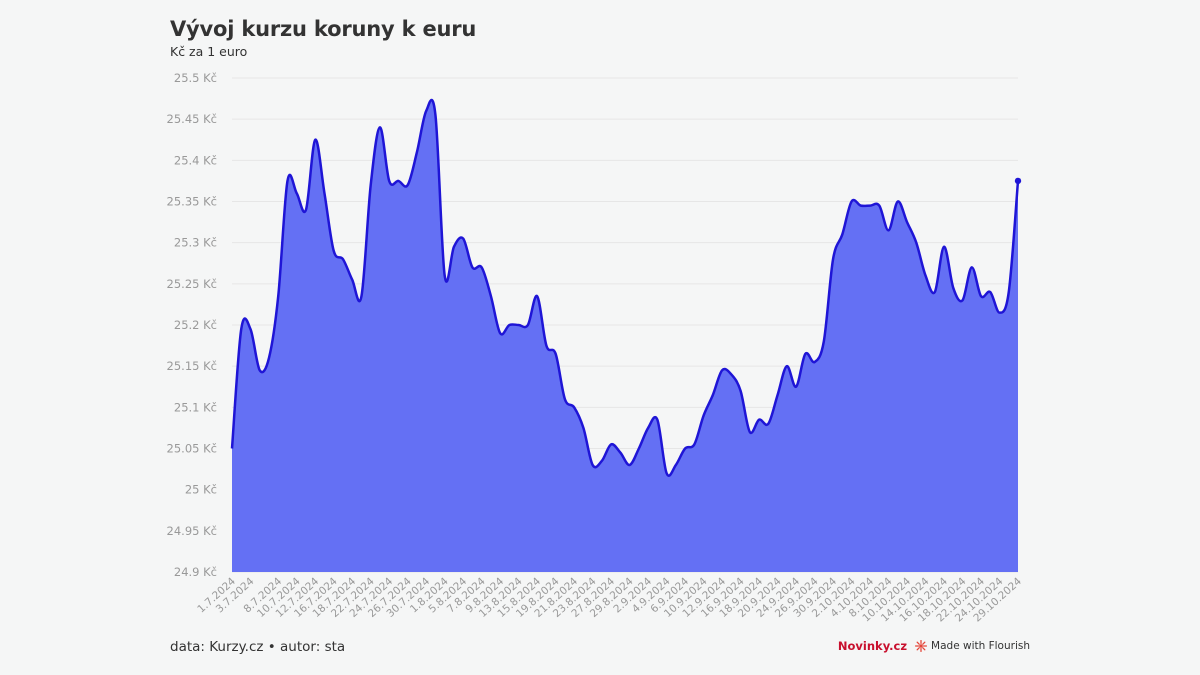 The width and height of the screenshot is (1200, 675). I want to click on y-tick-label: 24.9 Kč, so click(195, 572).